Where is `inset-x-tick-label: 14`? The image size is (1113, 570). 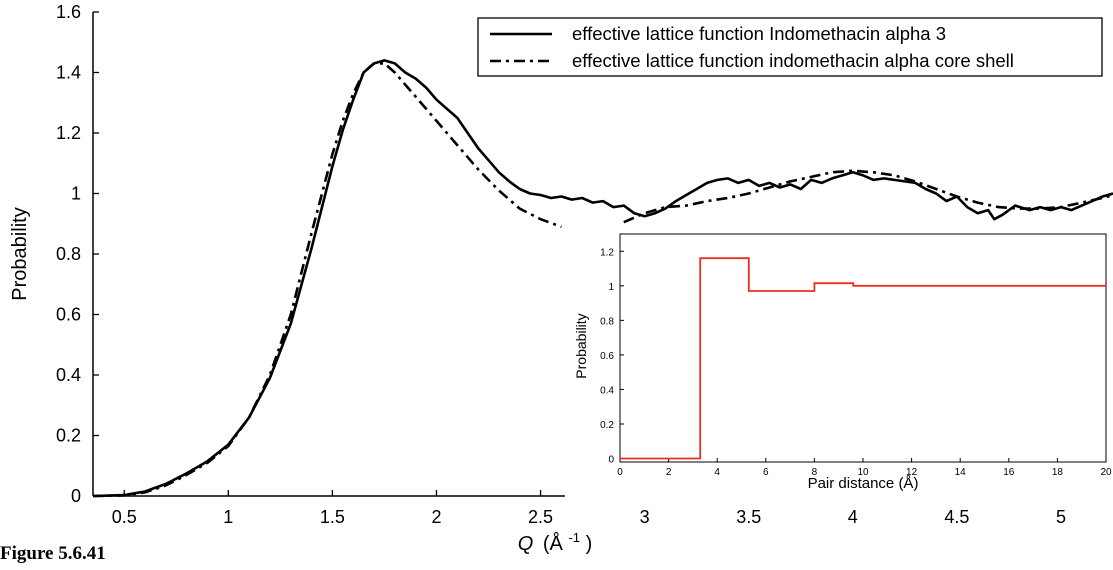
inset-x-tick-label: 14 is located at coordinates (961, 472).